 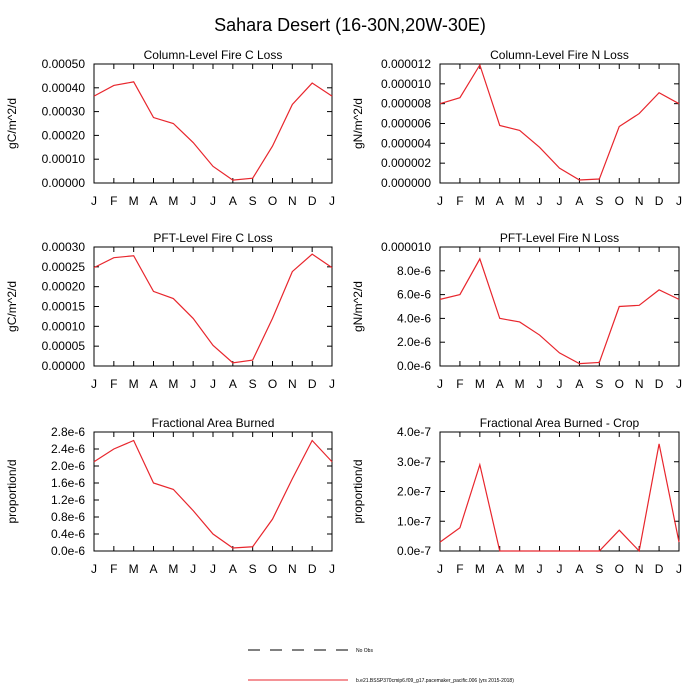 What do you see at coordinates (364, 651) in the screenshot?
I see `legend-obs-label: No Obs` at bounding box center [364, 651].